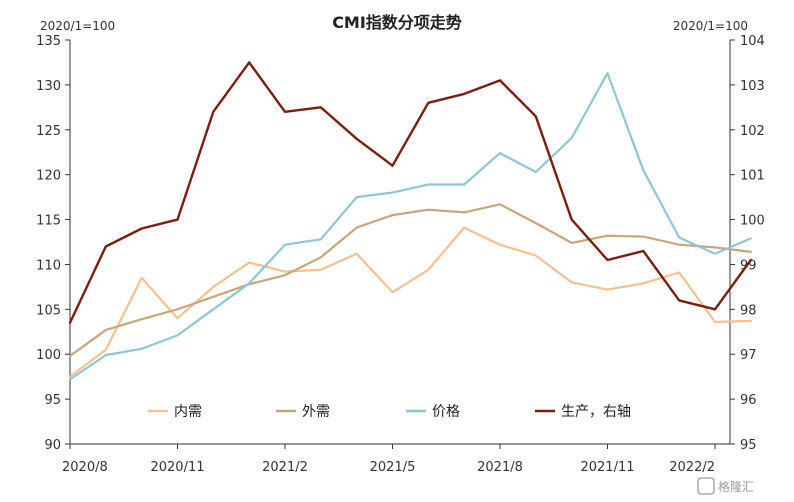 This screenshot has width=794, height=502. What do you see at coordinates (748, 445) in the screenshot?
I see `right-tick-label: 95` at bounding box center [748, 445].